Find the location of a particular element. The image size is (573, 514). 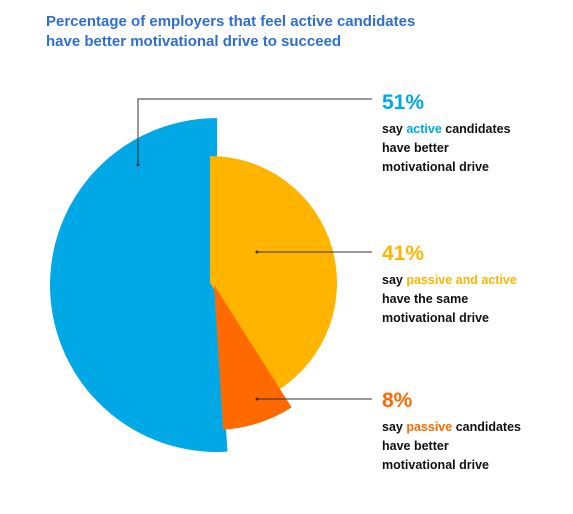

leader-dot-same is located at coordinates (257, 252).